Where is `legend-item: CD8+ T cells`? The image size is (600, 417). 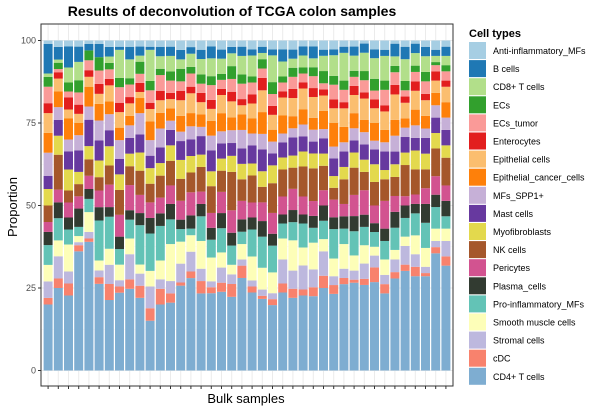 legend-item: CD8+ T cells is located at coordinates (507, 87).